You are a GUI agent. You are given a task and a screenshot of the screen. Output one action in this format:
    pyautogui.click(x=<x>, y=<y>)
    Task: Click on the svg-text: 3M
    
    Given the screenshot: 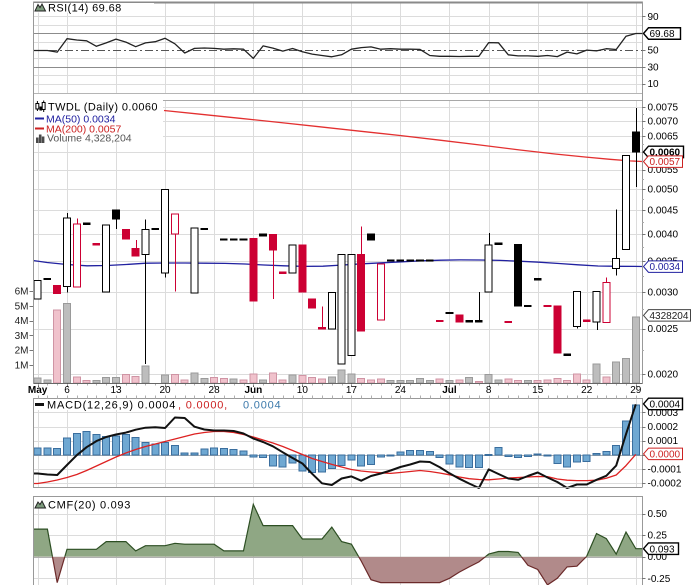 What is the action you would take?
    pyautogui.click(x=22, y=336)
    